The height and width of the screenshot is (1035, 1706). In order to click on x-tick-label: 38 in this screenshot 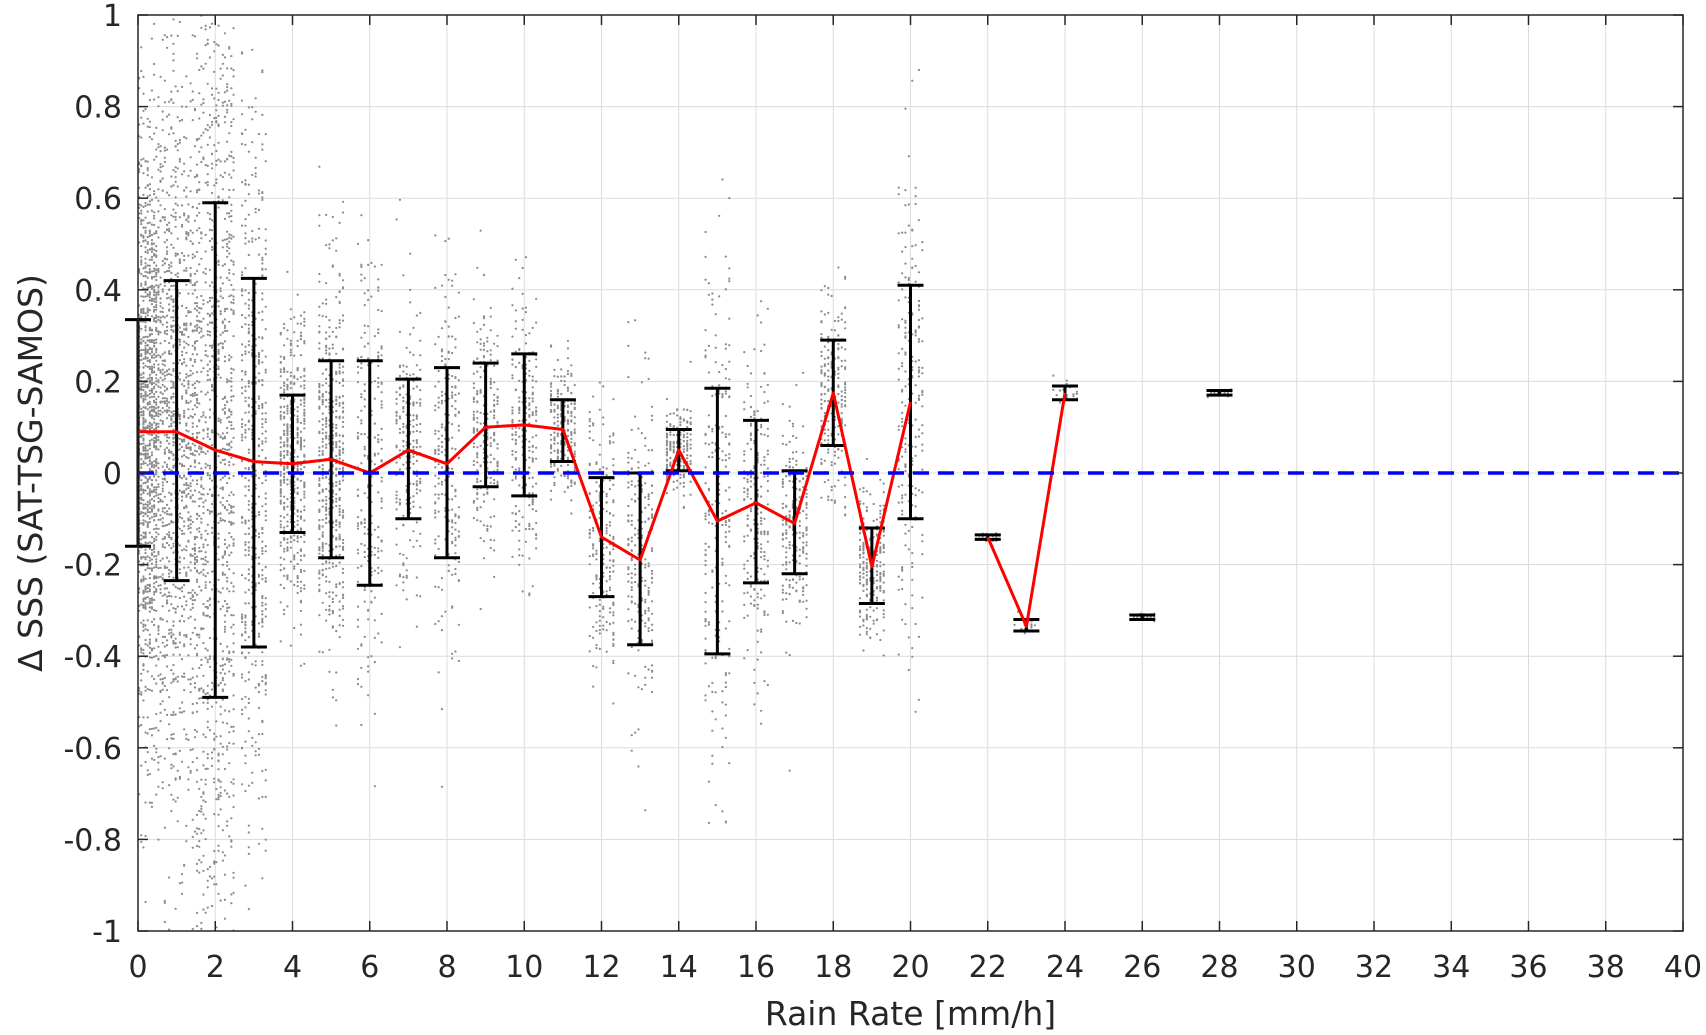, I will do `click(1606, 967)`.